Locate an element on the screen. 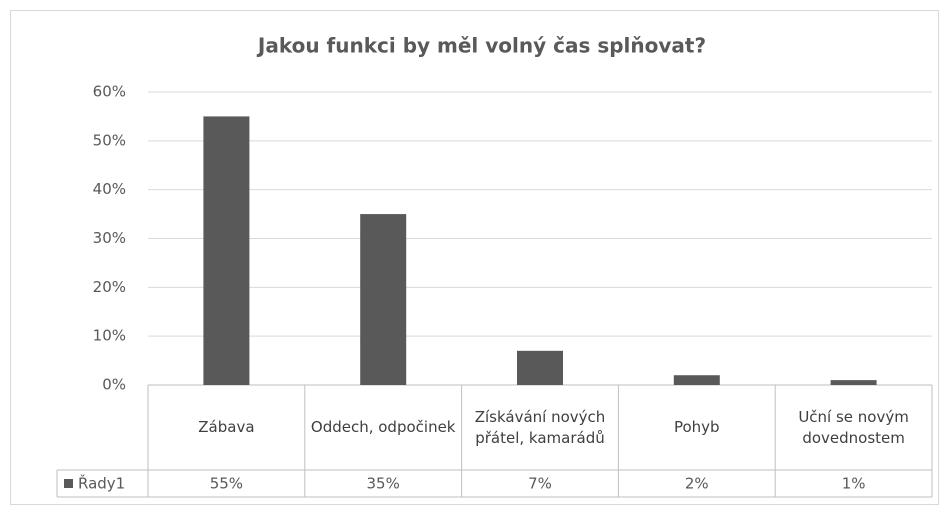 The width and height of the screenshot is (949, 507). y-tick-label: 10% is located at coordinates (109, 336).